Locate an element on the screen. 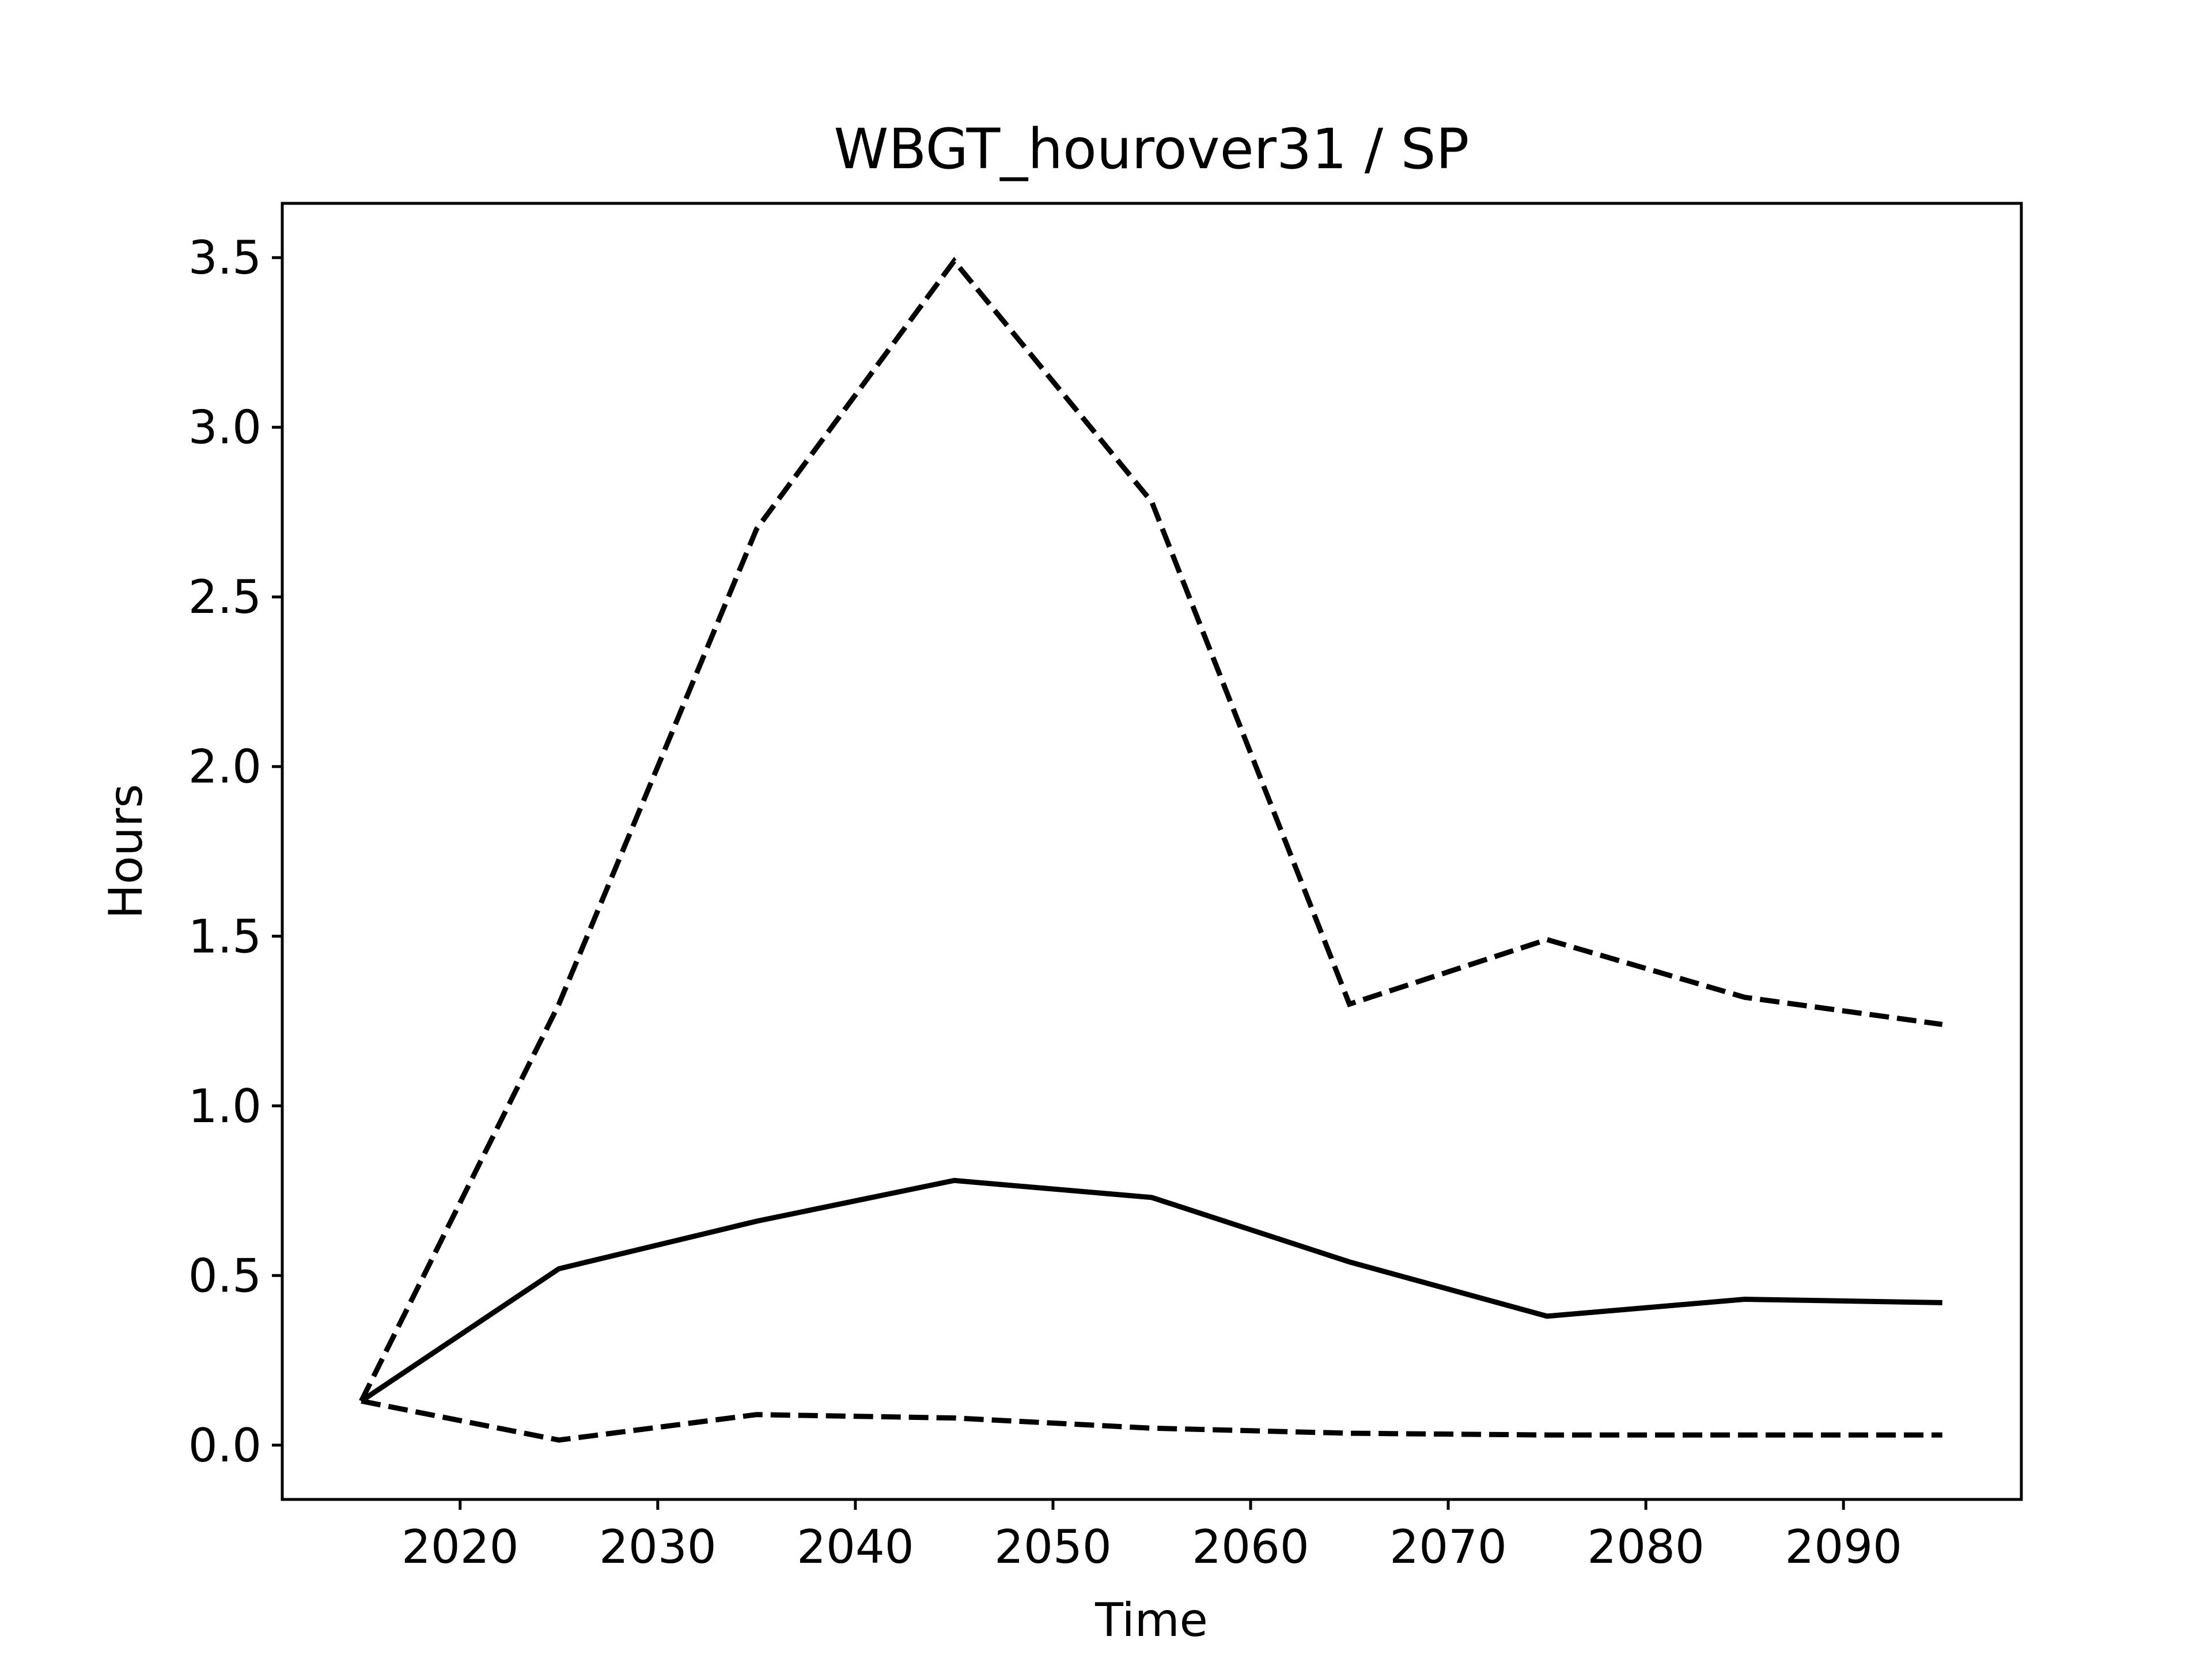  y-tick-label: 2.0 is located at coordinates (225, 767).